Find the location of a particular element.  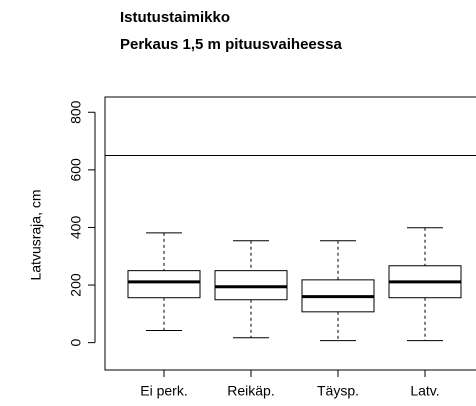

y-axis-label: Latvusraja, cm is located at coordinates (36, 234).